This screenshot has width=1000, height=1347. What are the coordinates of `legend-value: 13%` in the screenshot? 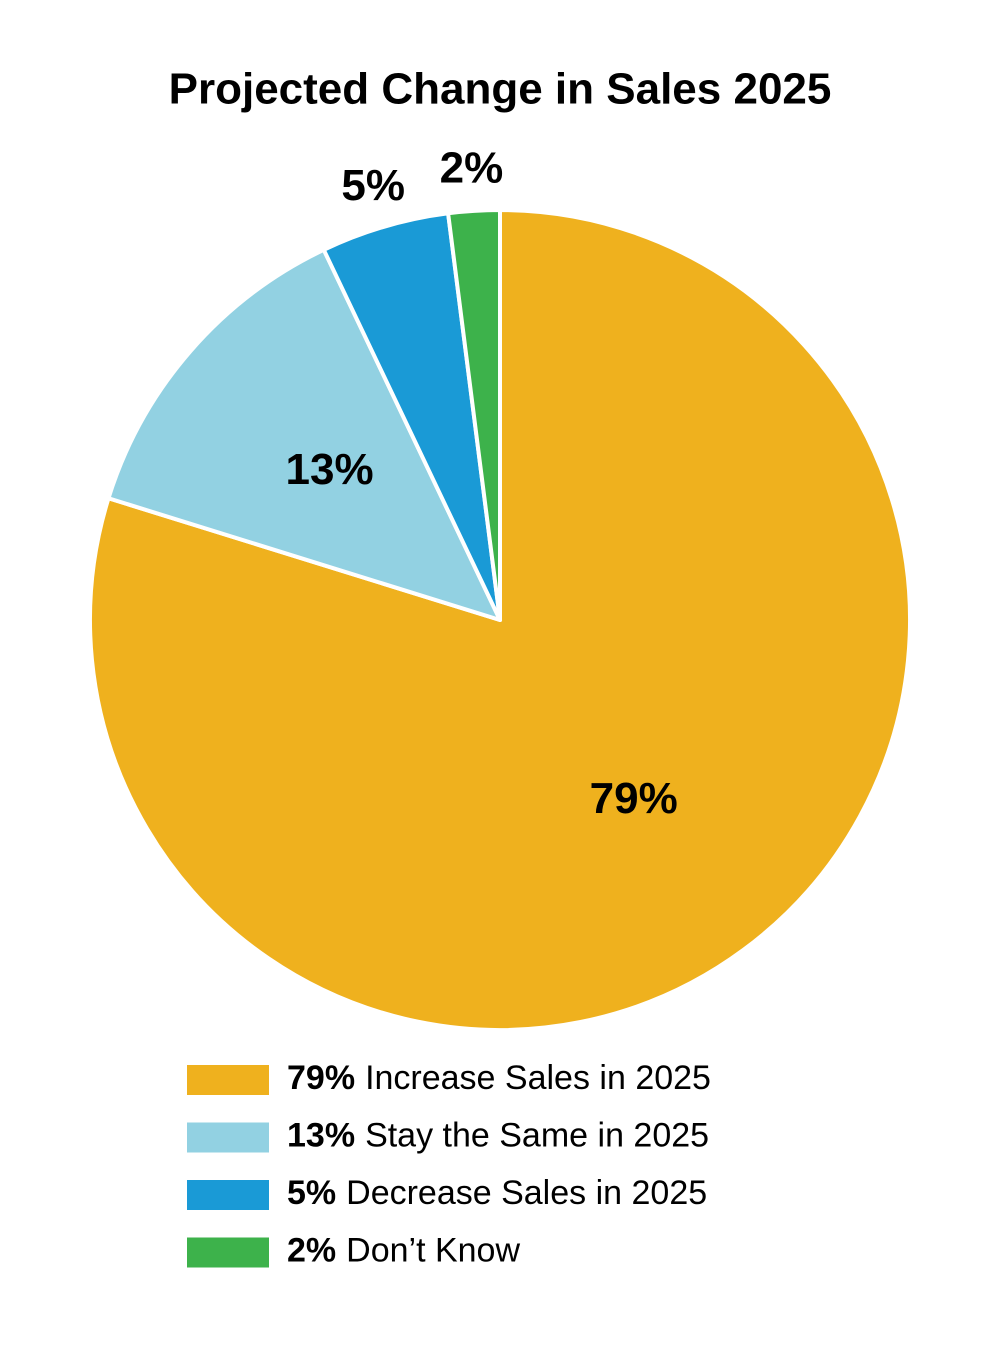 It's located at (321, 1135).